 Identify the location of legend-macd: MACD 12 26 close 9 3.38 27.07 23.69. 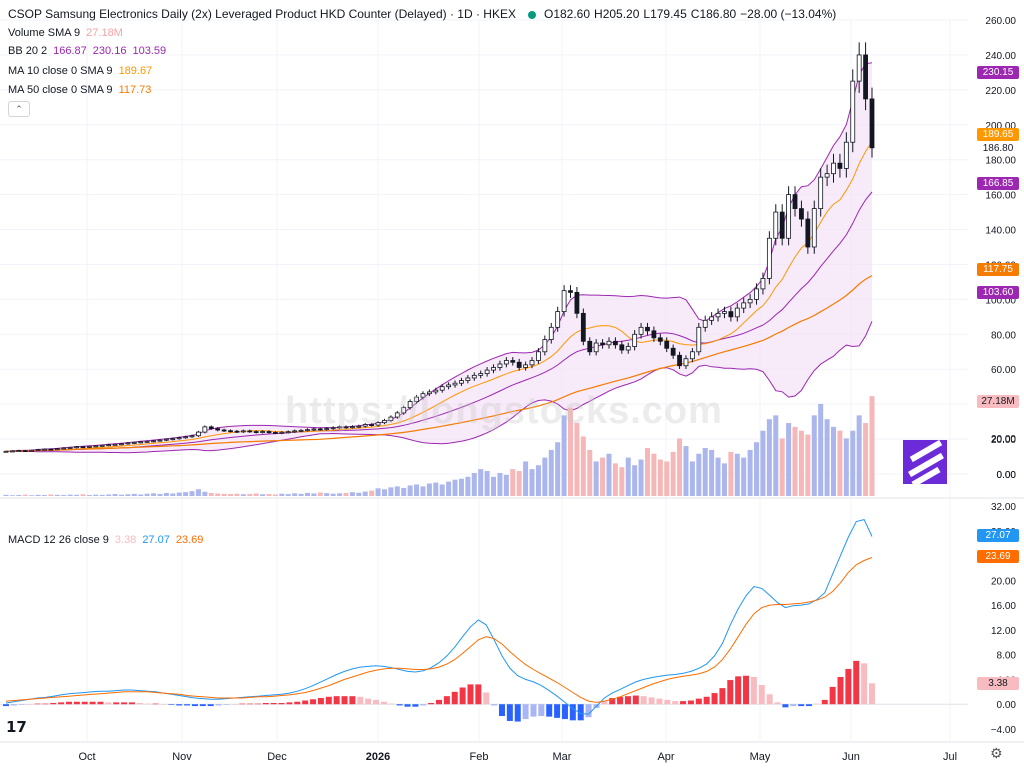
(105, 540).